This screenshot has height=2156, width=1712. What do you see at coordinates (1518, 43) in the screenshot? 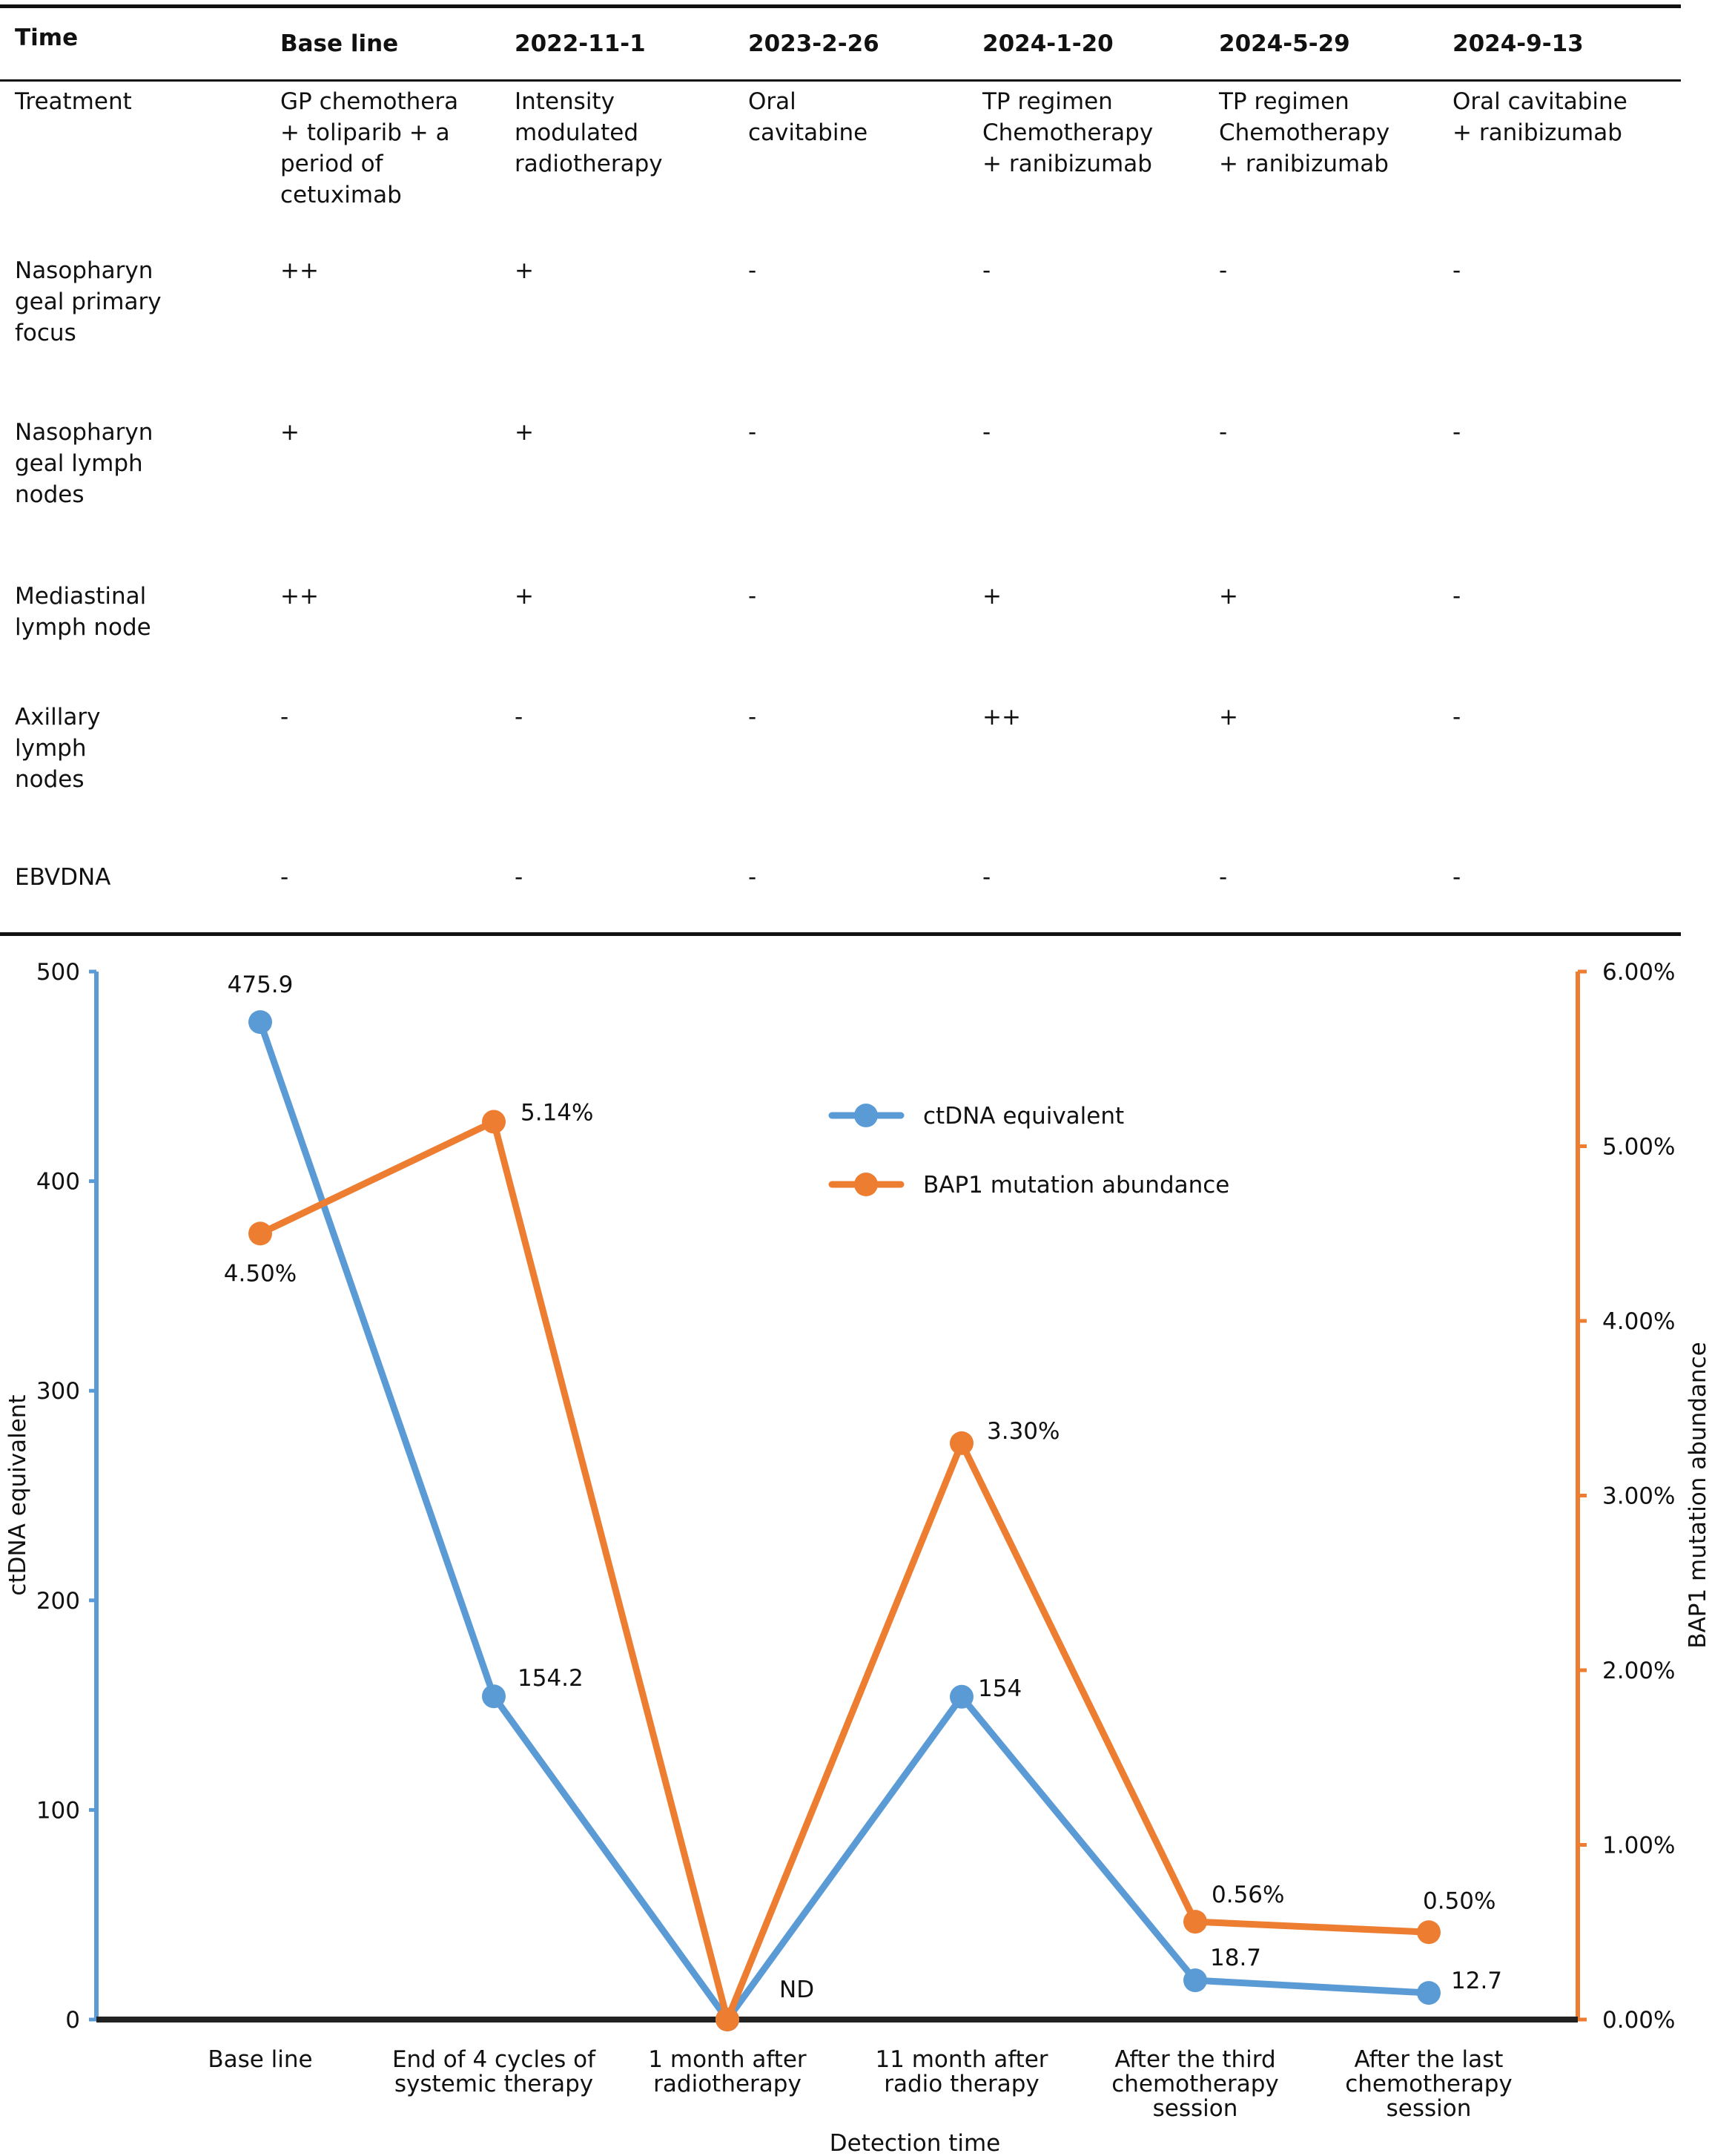
I see `column-header: 2024-9-13` at bounding box center [1518, 43].